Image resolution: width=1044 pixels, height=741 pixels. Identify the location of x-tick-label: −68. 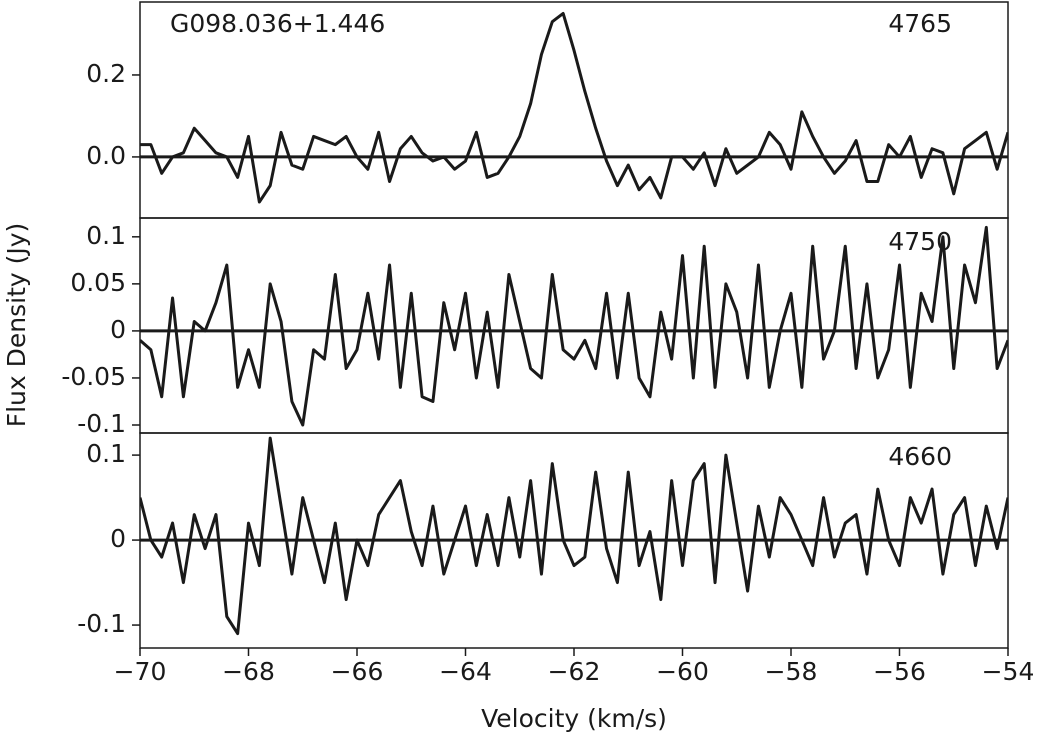
(248, 671).